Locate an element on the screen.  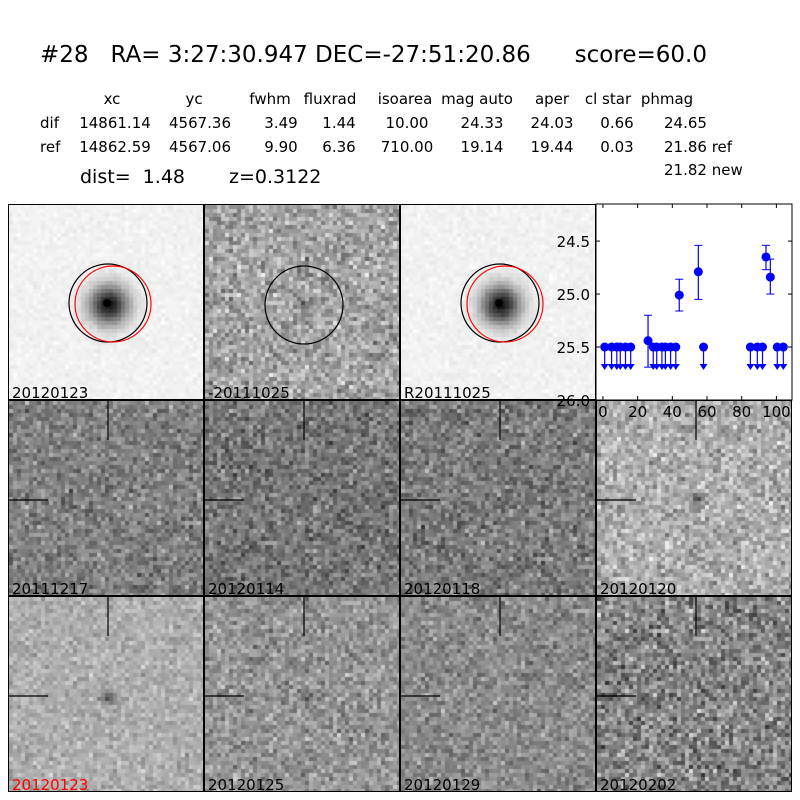
stamp-20120202: 20120202 is located at coordinates (694, 694).